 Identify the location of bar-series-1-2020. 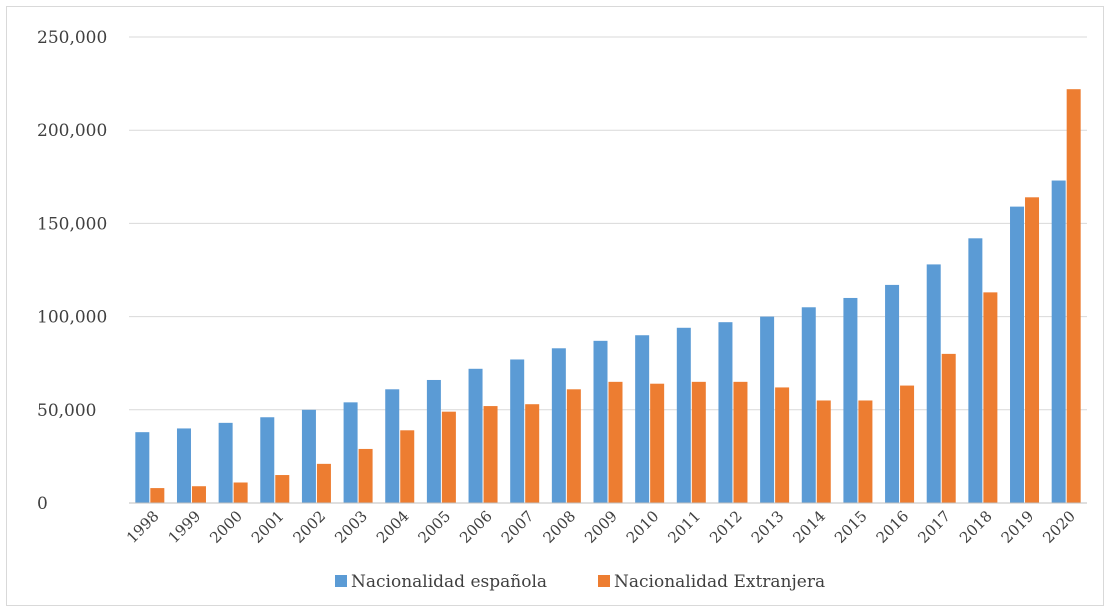
(1058, 341).